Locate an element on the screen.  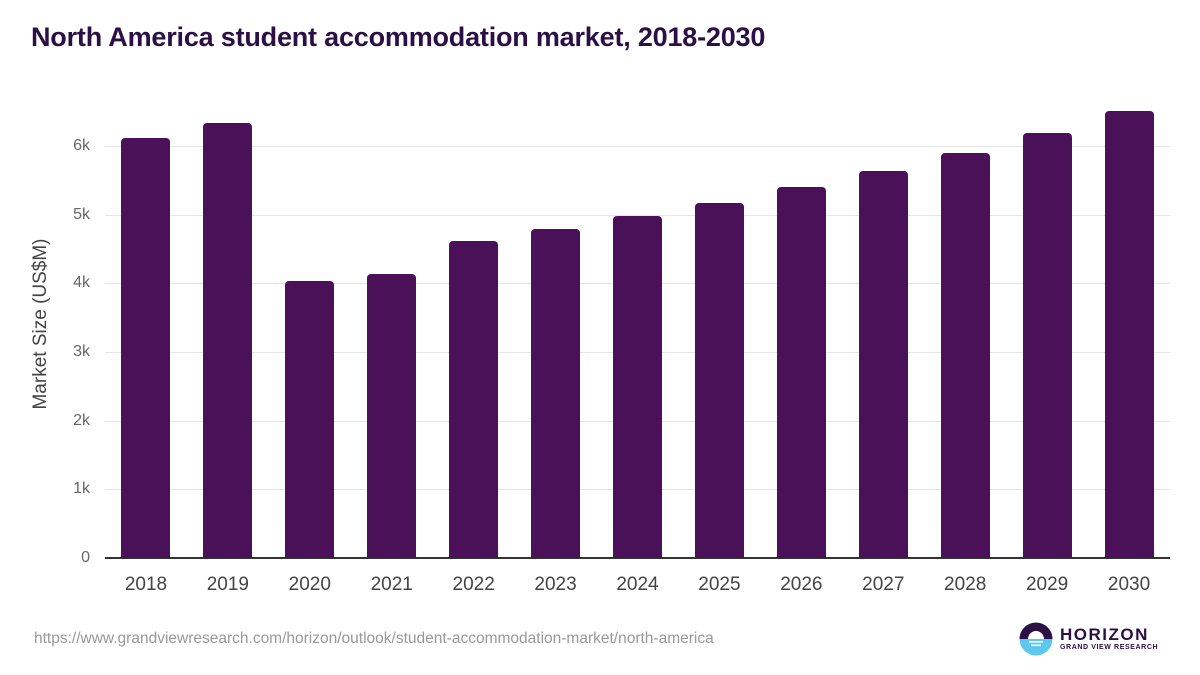
y-tick-label: 5k is located at coordinates (81, 214).